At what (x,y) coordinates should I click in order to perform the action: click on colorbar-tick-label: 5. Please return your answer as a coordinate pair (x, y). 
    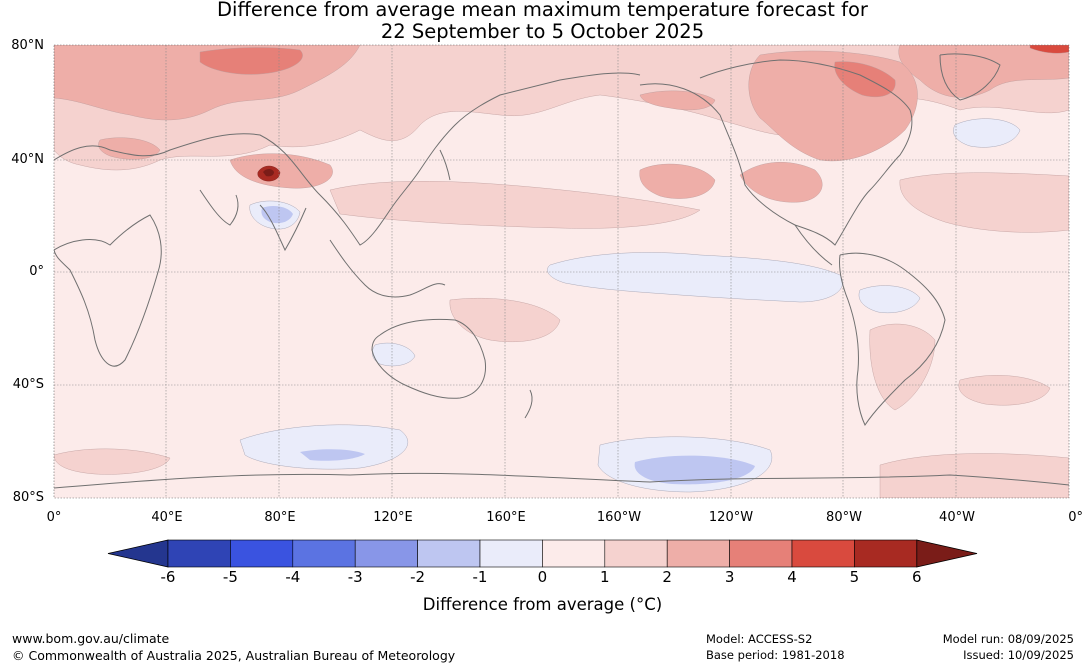
    Looking at the image, I should click on (854, 577).